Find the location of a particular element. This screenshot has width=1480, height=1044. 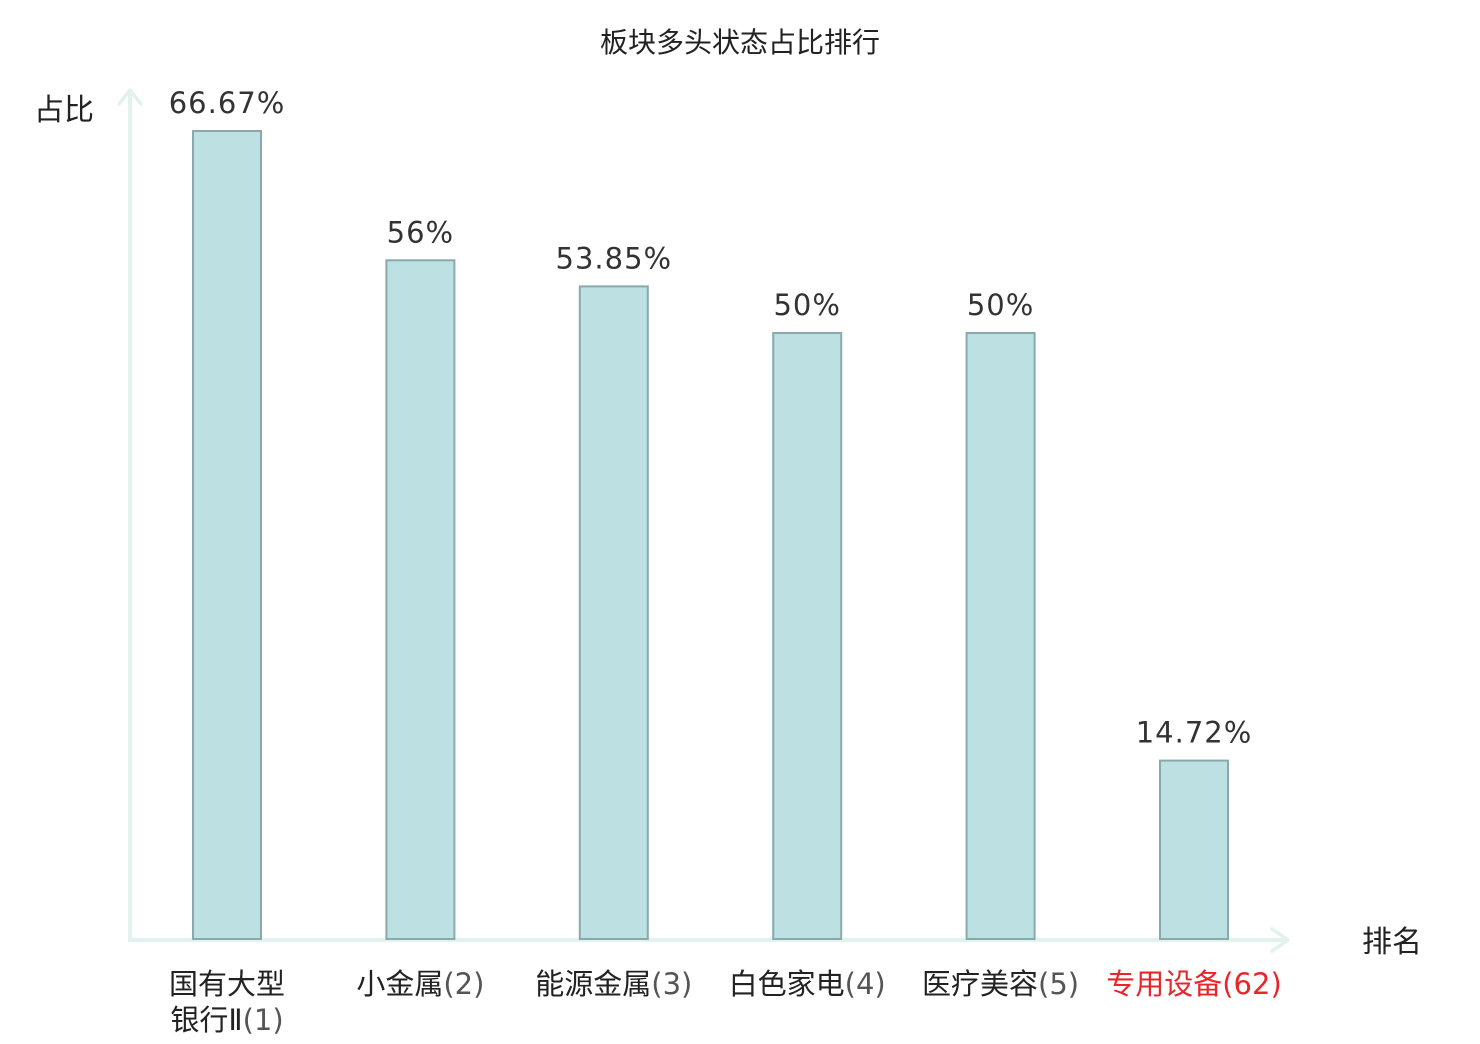

category-label-1-line-1: 国有大型 is located at coordinates (227, 984).